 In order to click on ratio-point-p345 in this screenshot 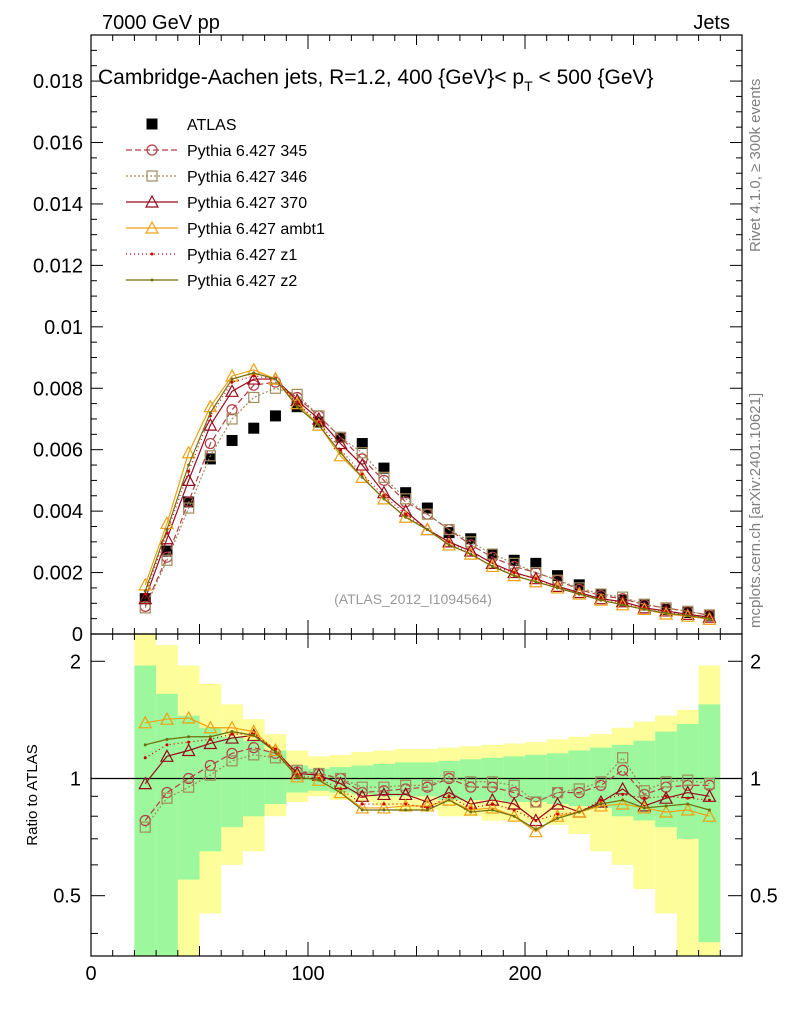, I will do `click(189, 778)`.